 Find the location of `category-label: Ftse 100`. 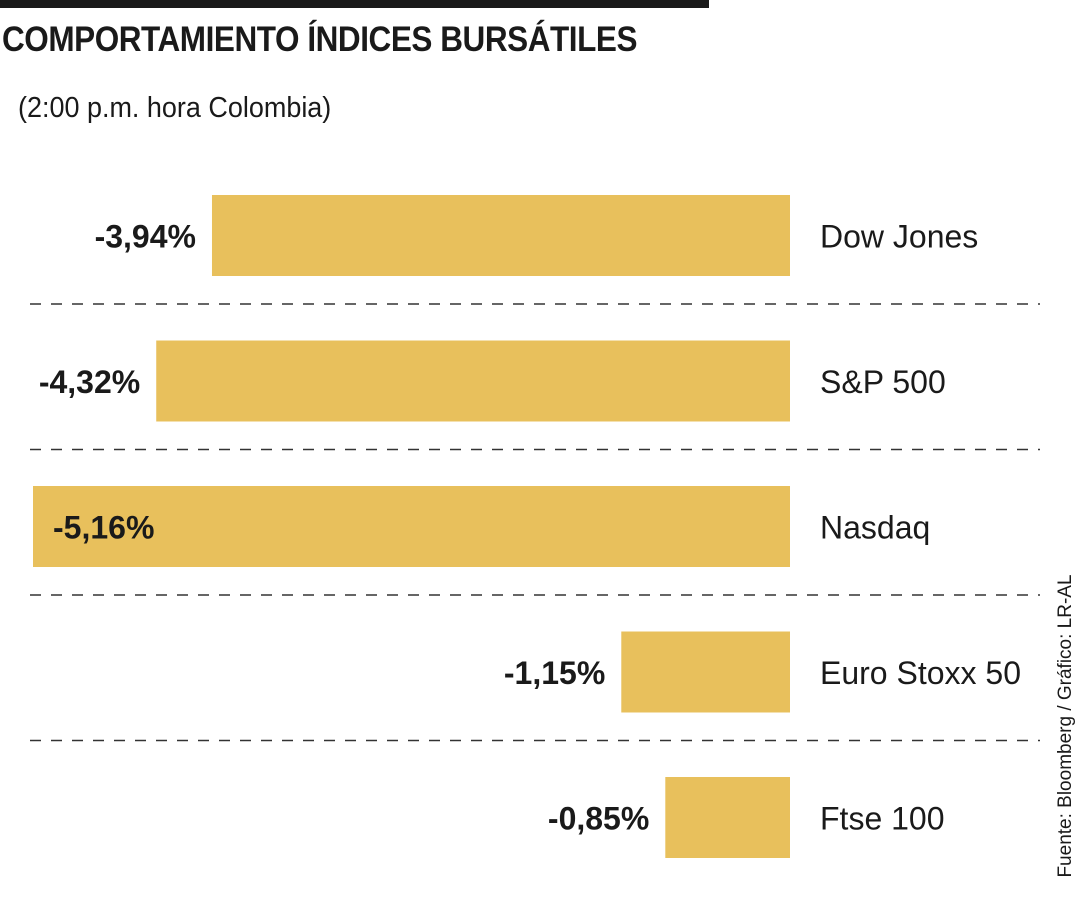

category-label: Ftse 100 is located at coordinates (882, 819).